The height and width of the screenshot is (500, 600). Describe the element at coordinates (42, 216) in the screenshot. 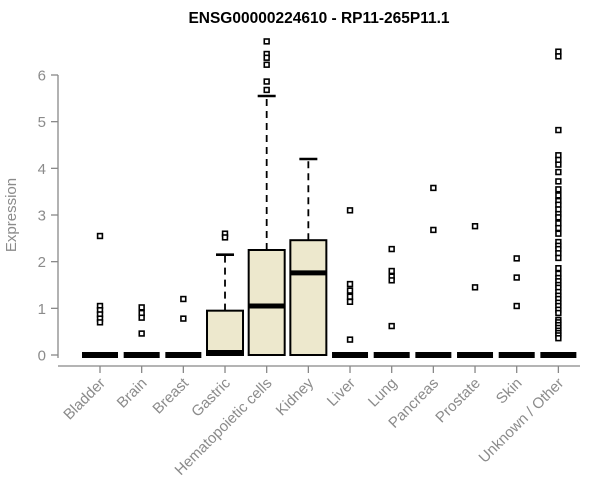

I see `y-tick-label: 3` at that location.